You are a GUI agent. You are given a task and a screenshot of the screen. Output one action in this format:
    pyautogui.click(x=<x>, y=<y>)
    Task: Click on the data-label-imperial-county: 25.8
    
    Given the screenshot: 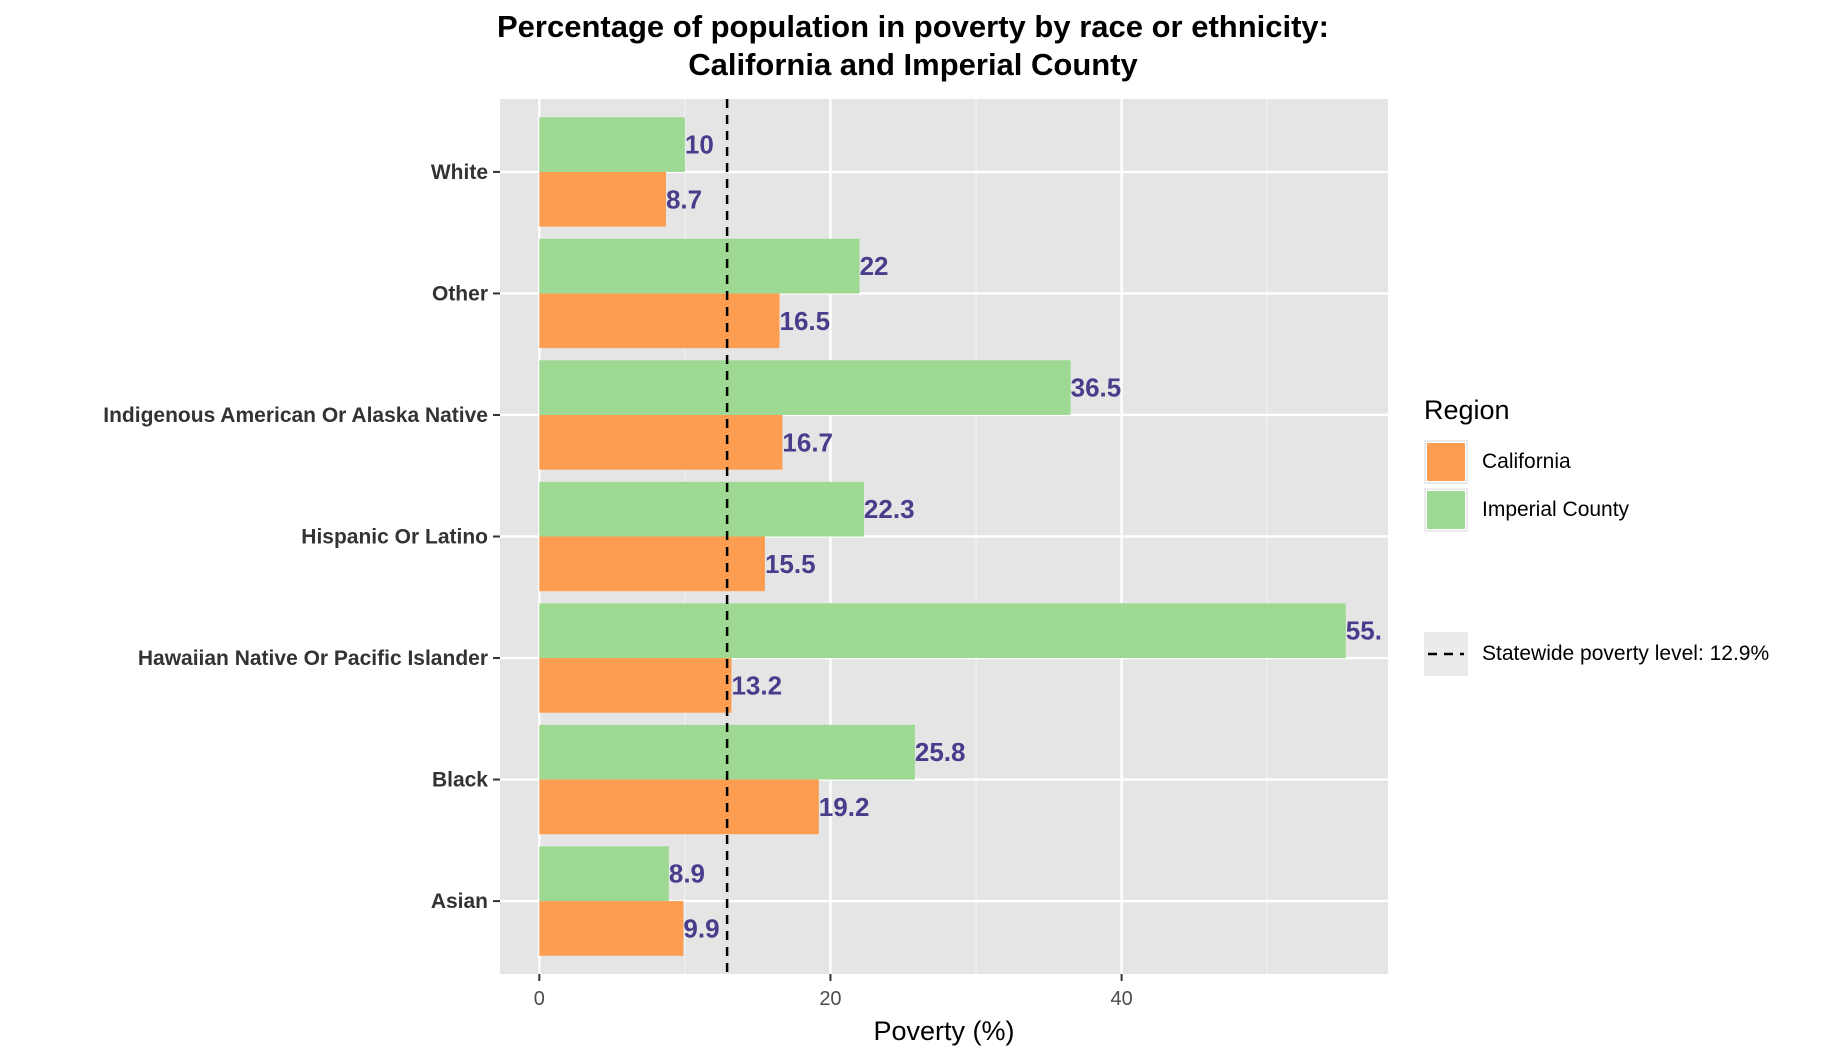 What is the action you would take?
    pyautogui.click(x=940, y=752)
    